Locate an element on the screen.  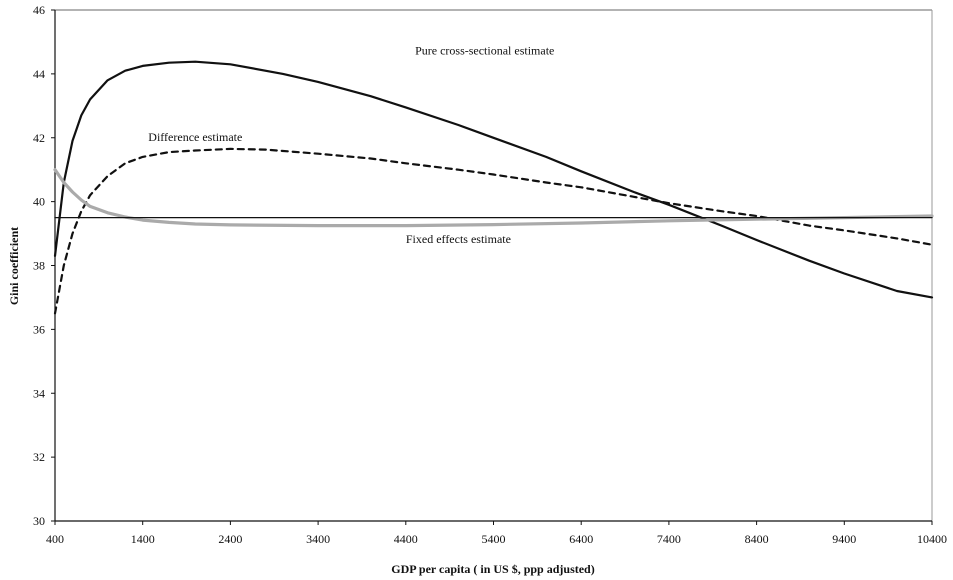
y-tick-label: 42 is located at coordinates (39, 138).